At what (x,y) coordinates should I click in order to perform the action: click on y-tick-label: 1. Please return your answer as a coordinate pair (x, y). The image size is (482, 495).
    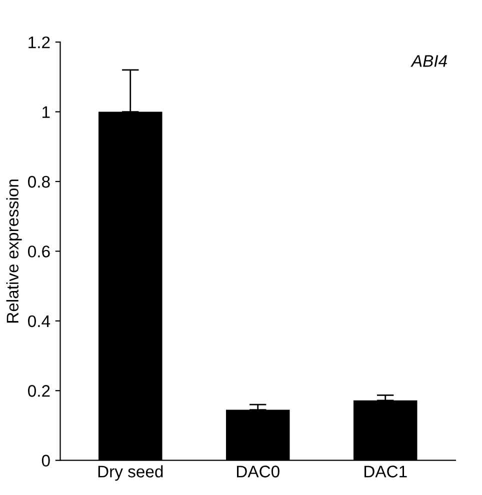
    Looking at the image, I should click on (46, 112).